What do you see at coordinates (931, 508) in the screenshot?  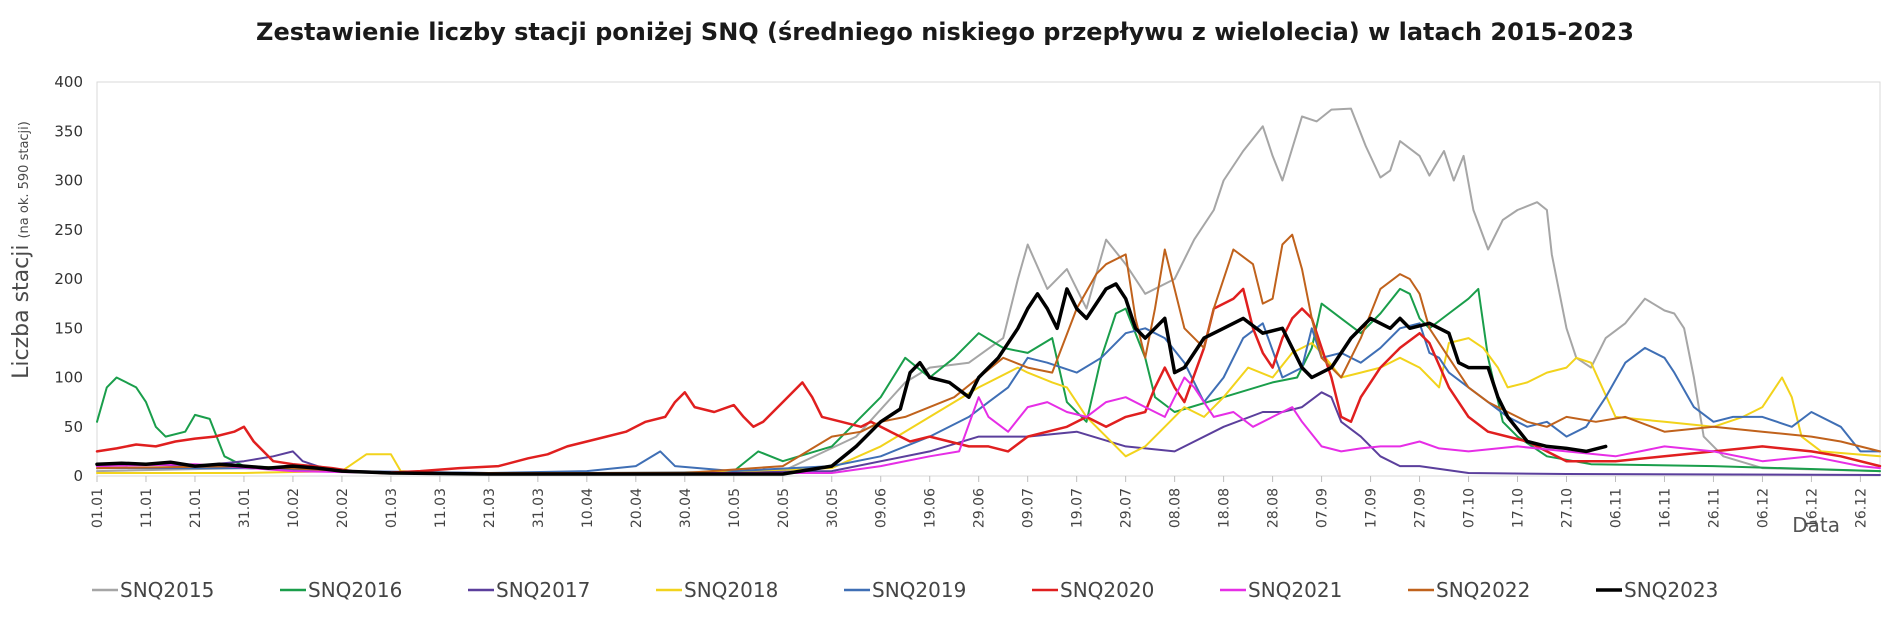 I see `x-tick-label: 19.06` at bounding box center [931, 508].